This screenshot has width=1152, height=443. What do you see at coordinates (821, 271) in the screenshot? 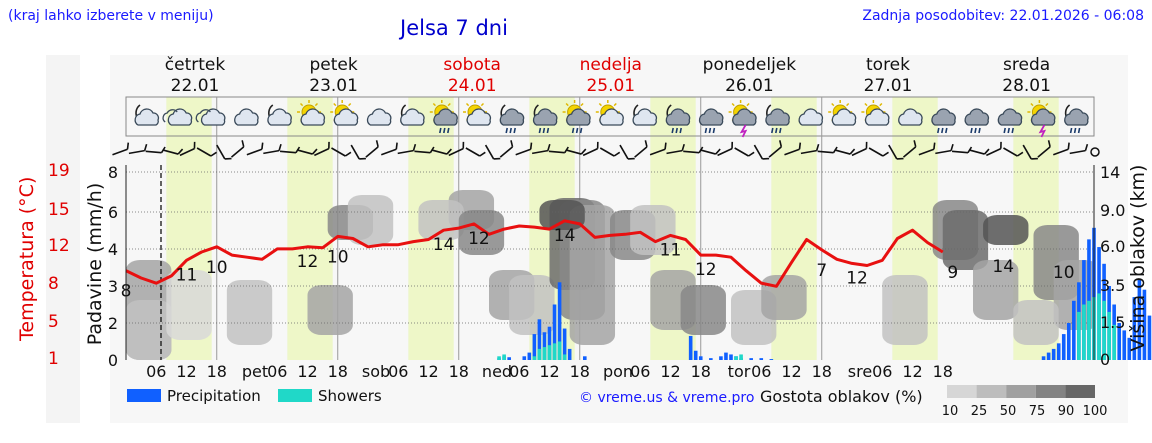
I see `temperature-data-label: 7` at bounding box center [821, 271].